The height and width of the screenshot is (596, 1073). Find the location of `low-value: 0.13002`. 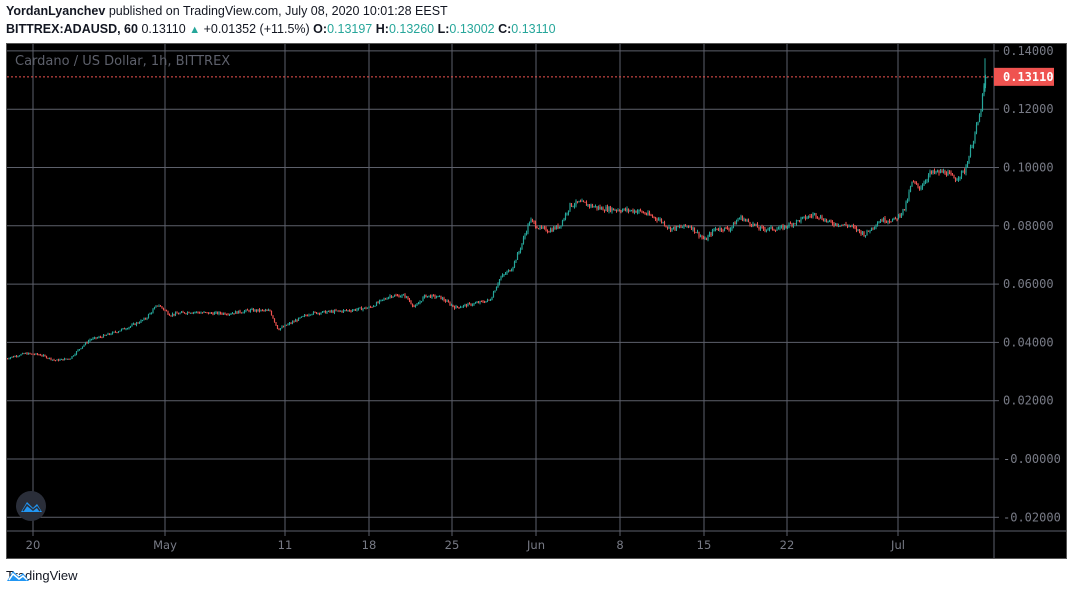

low-value: 0.13002 is located at coordinates (472, 29).